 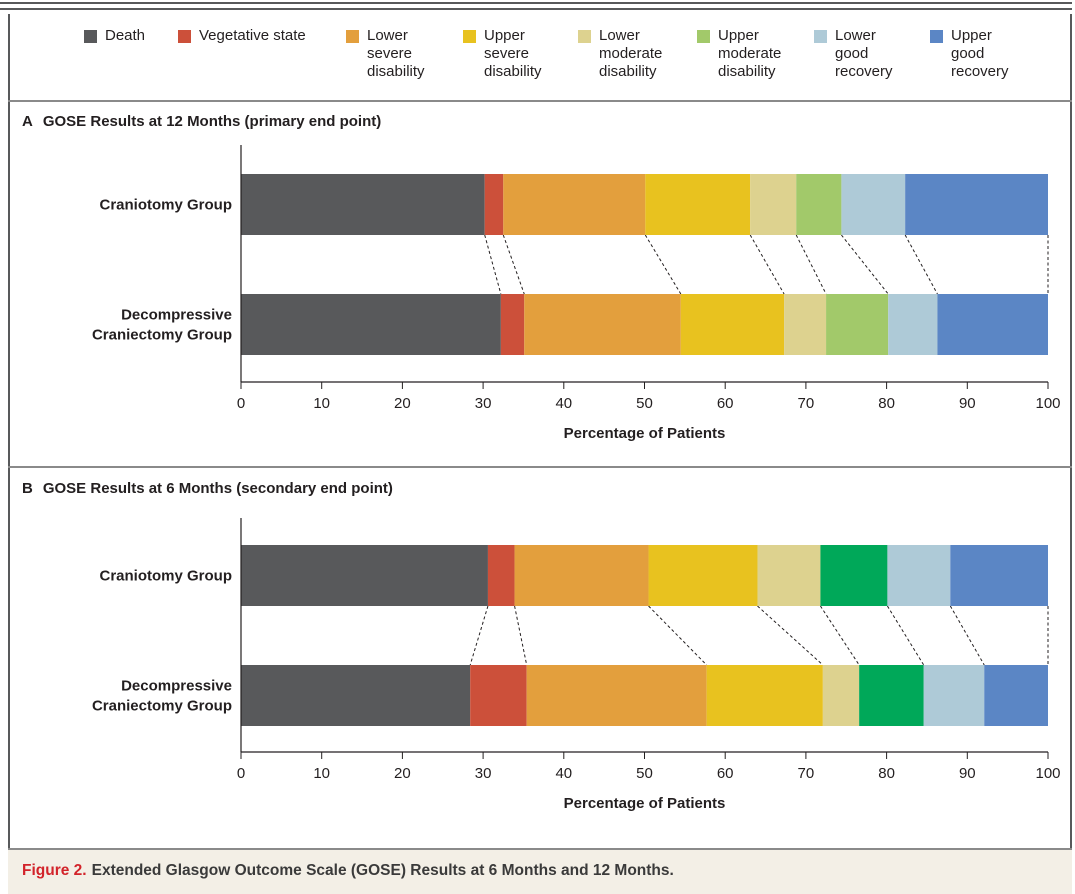 What do you see at coordinates (54, 870) in the screenshot?
I see `caption-label: Figure 2.` at bounding box center [54, 870].